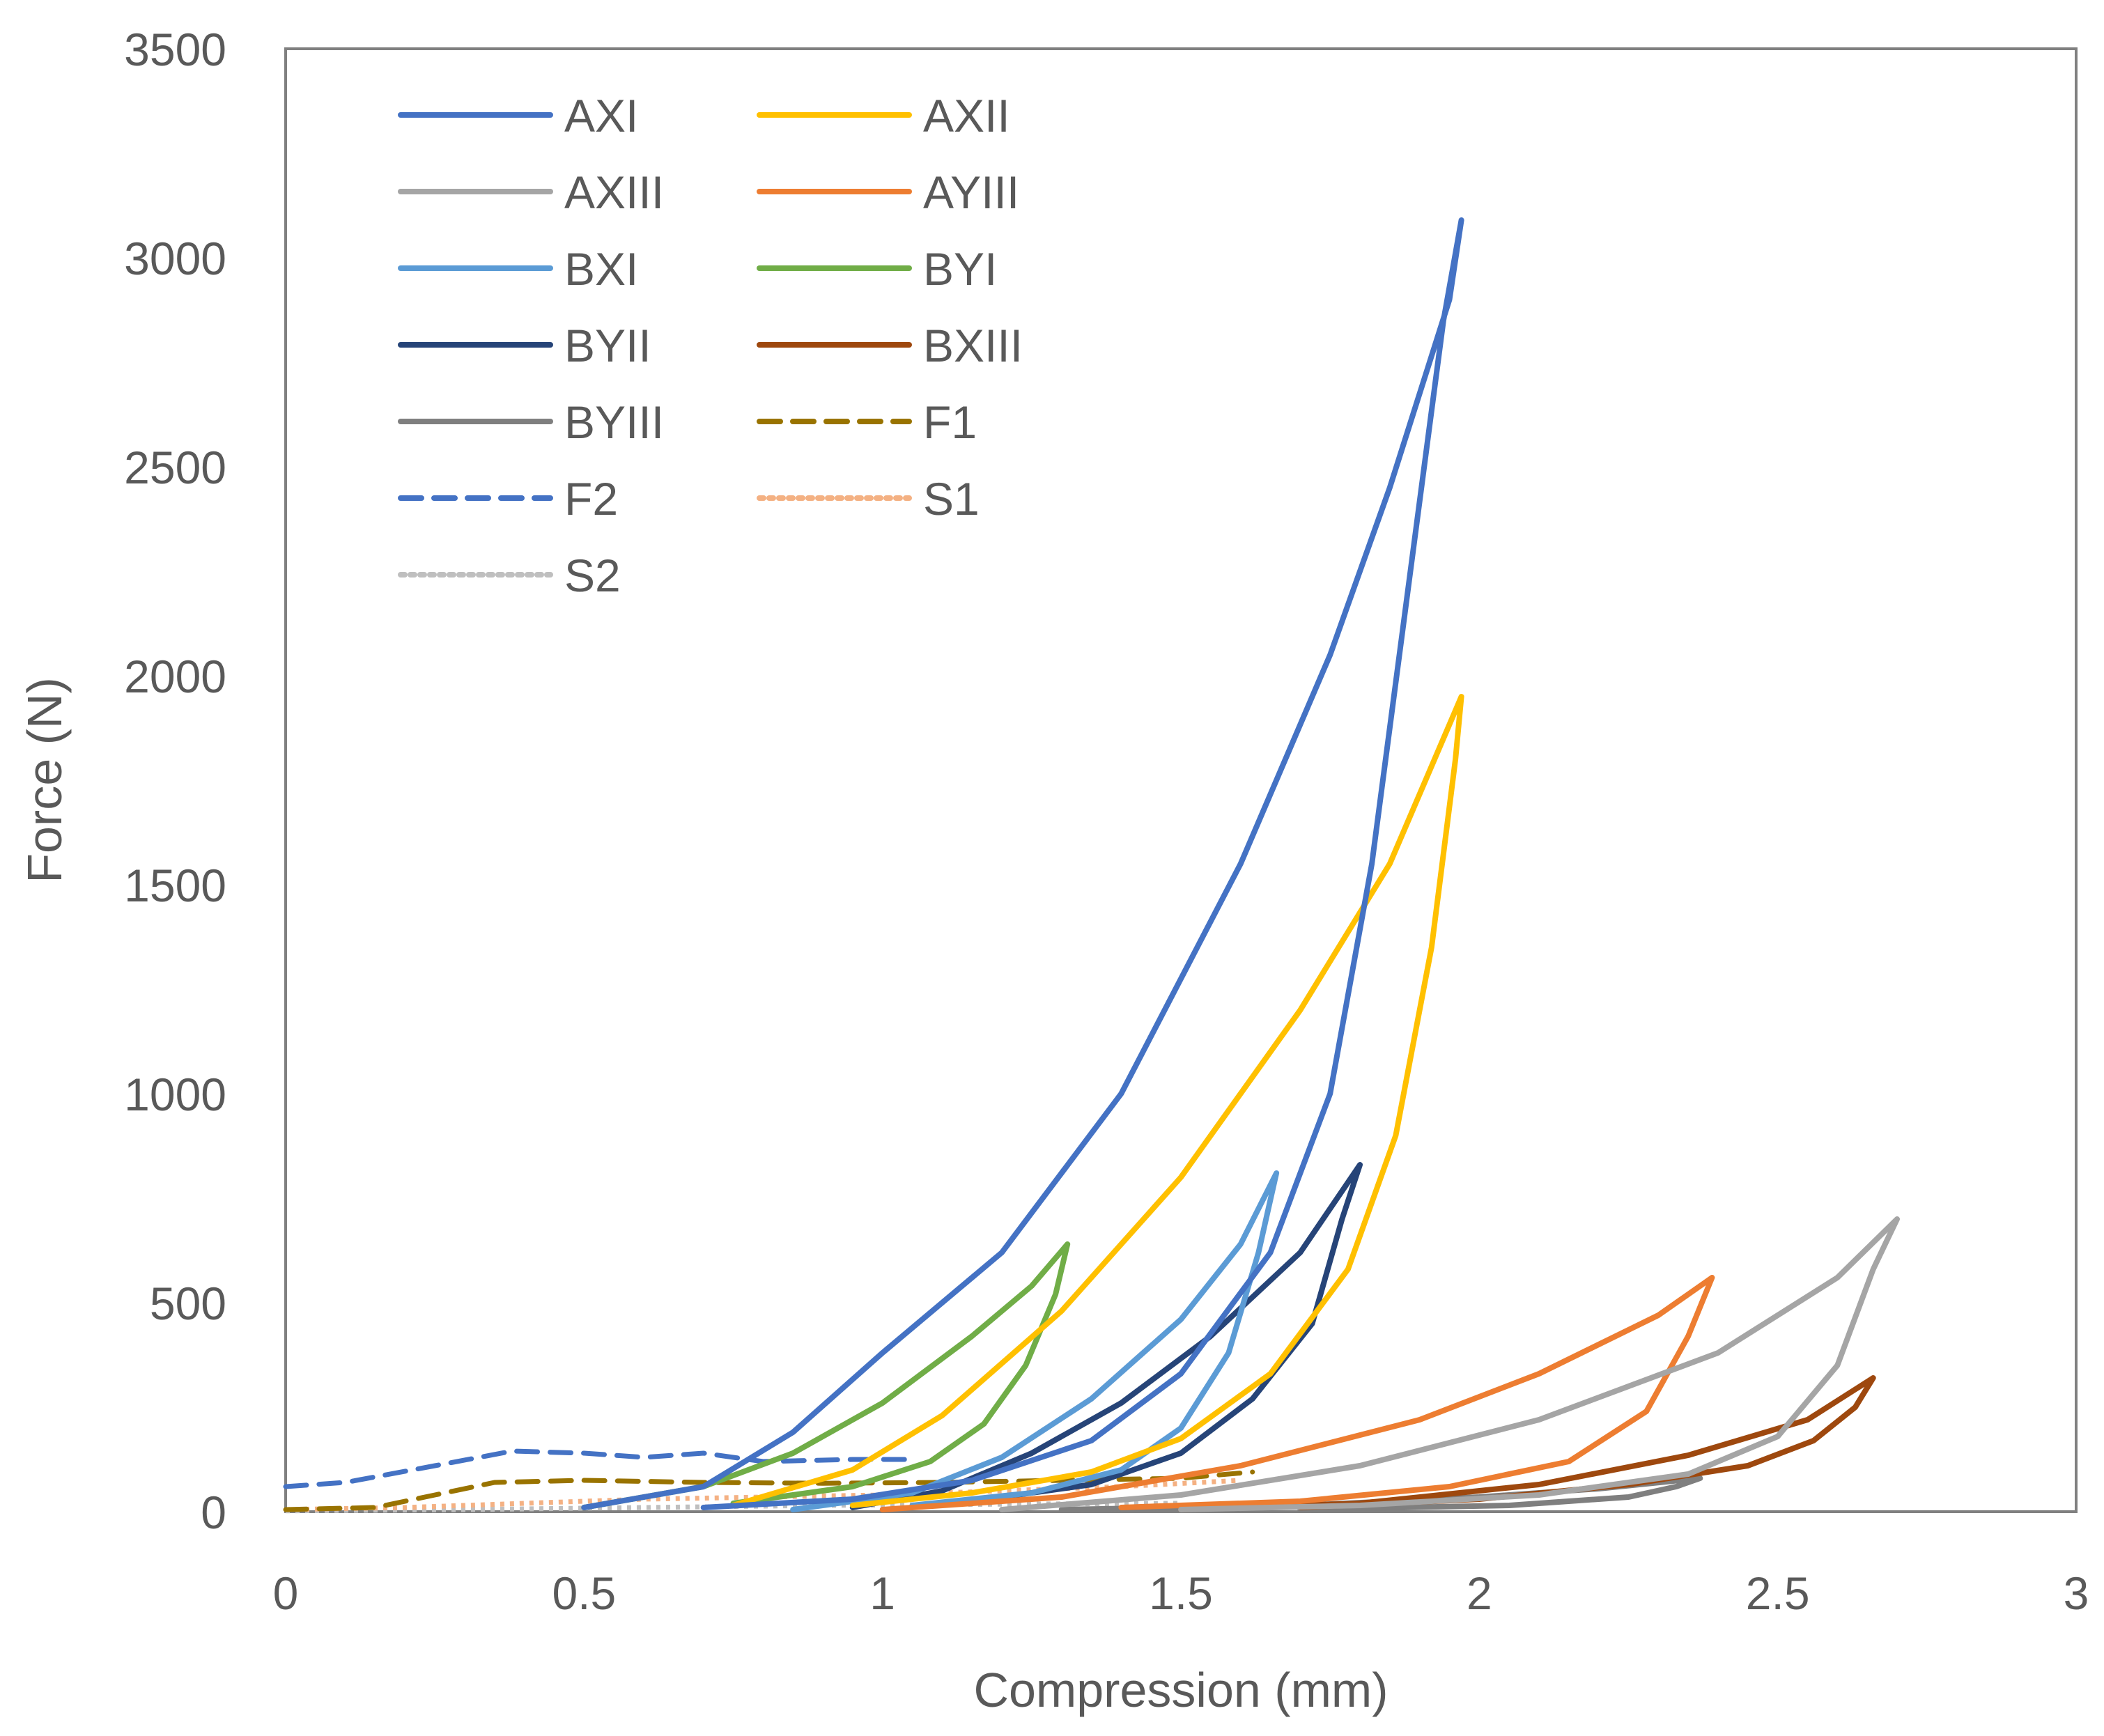 This screenshot has height=1736, width=2104. What do you see at coordinates (888, 192) in the screenshot?
I see `legend-item-ayiii: AYIII` at bounding box center [888, 192].